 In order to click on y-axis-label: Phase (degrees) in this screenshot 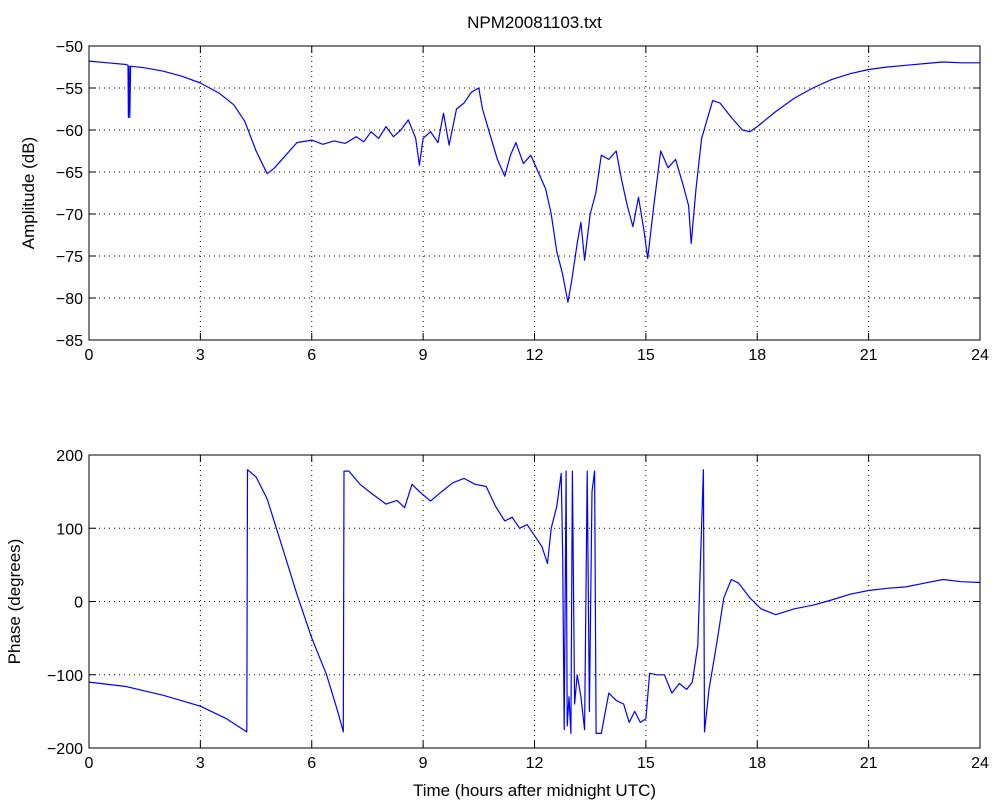, I will do `click(14, 602)`.